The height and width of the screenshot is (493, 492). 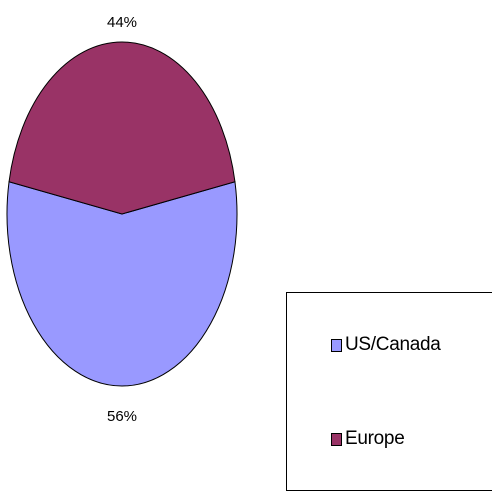 What do you see at coordinates (336, 345) in the screenshot?
I see `legend-swatch-us-canada` at bounding box center [336, 345].